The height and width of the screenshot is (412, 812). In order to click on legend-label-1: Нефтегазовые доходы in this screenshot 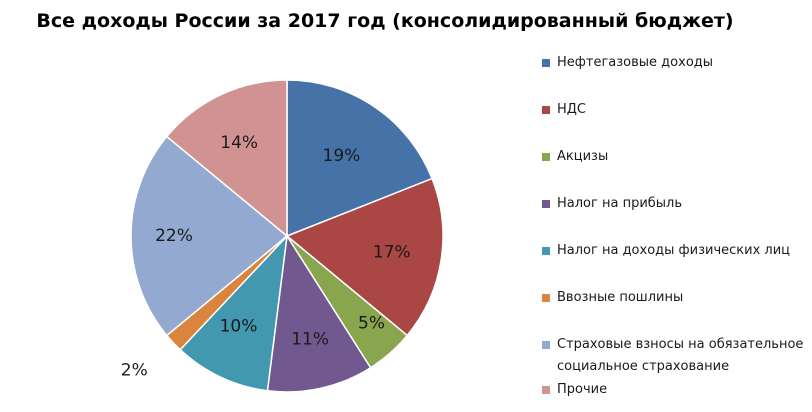, I will do `click(635, 62)`.